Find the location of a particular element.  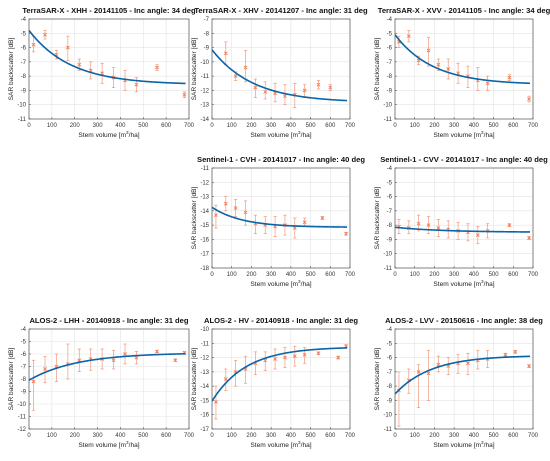

x-tick-label: 100 is located at coordinates (52, 436).